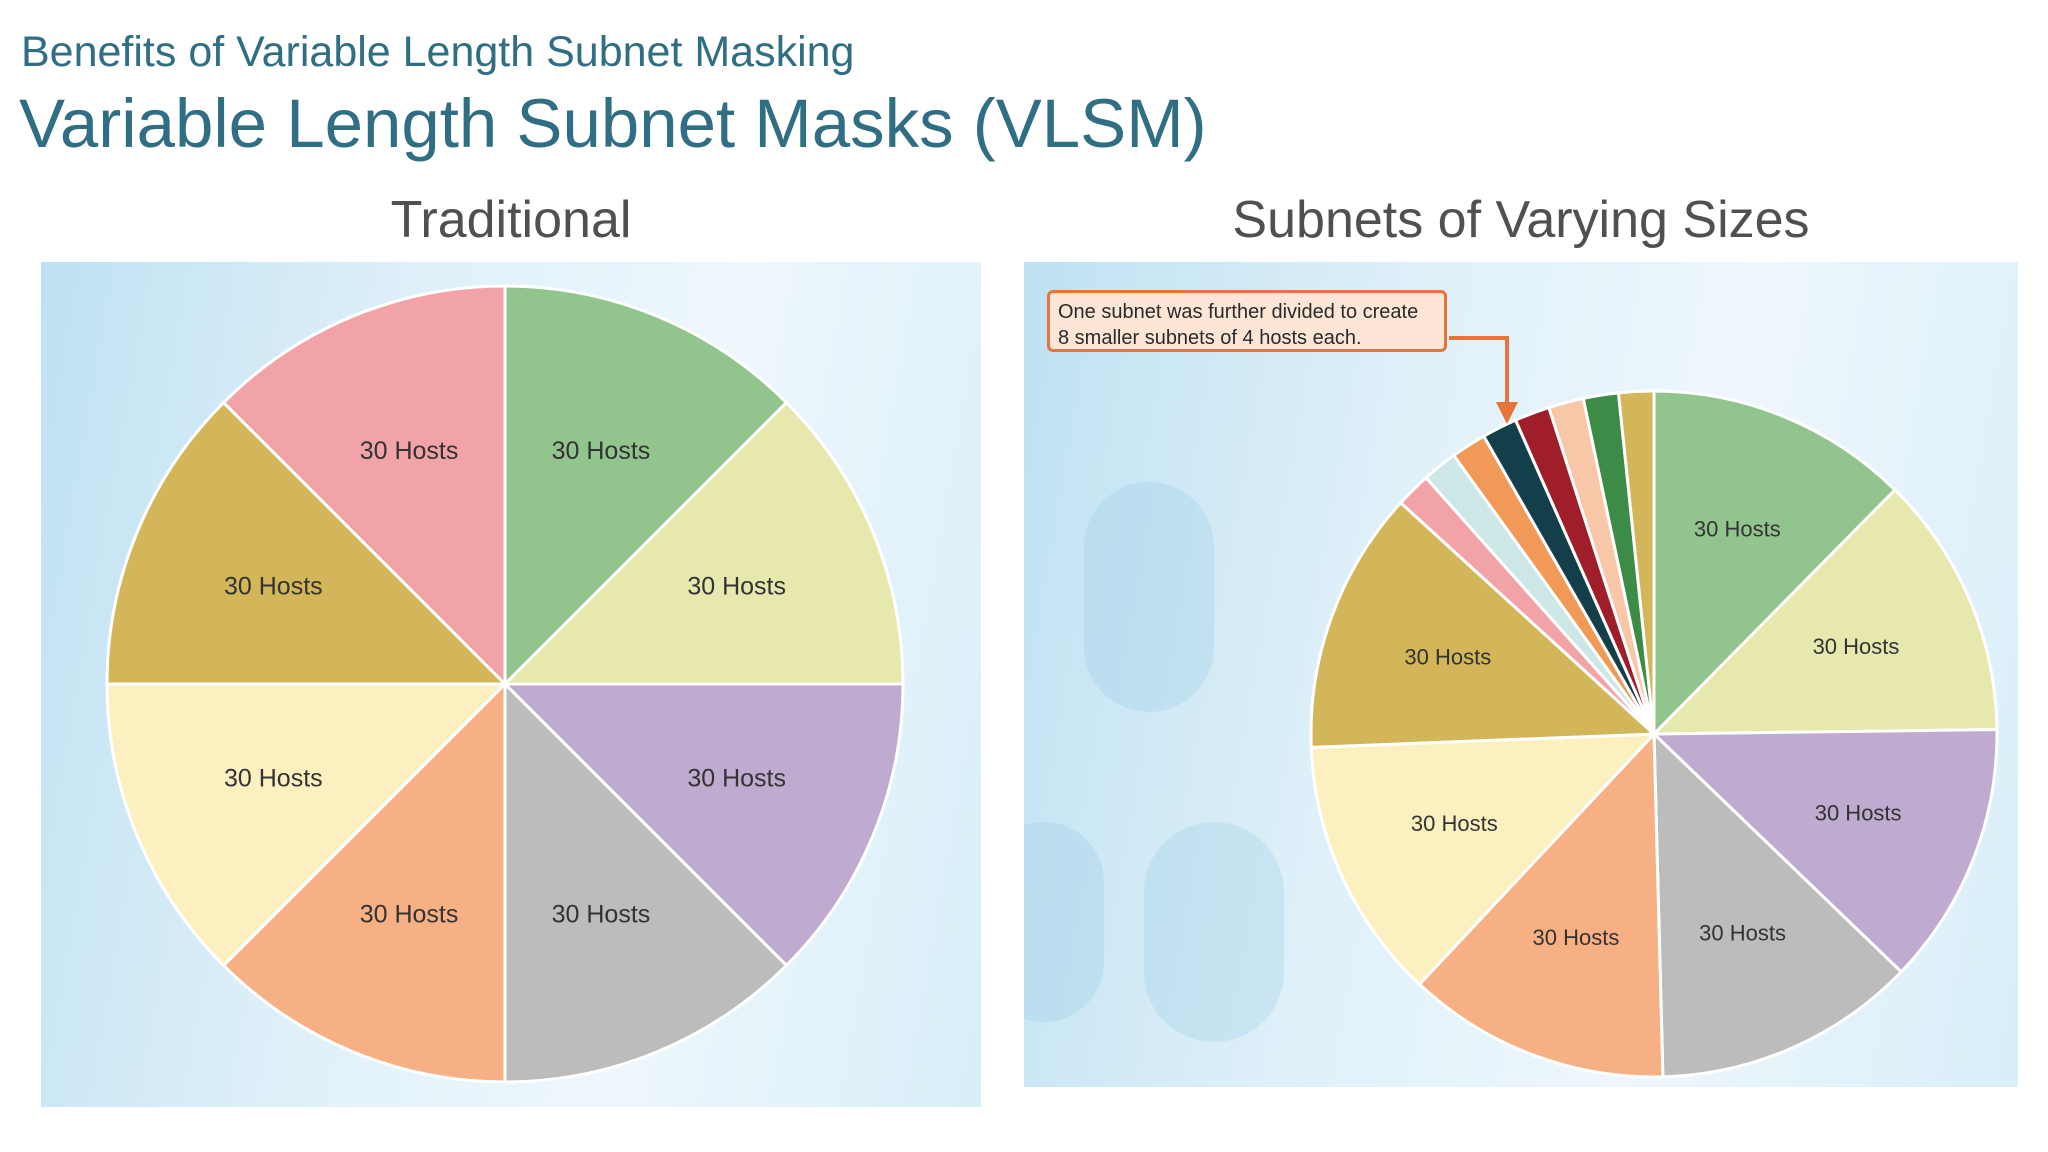  I want to click on chart-title-traditional: Traditional, so click(511, 220).